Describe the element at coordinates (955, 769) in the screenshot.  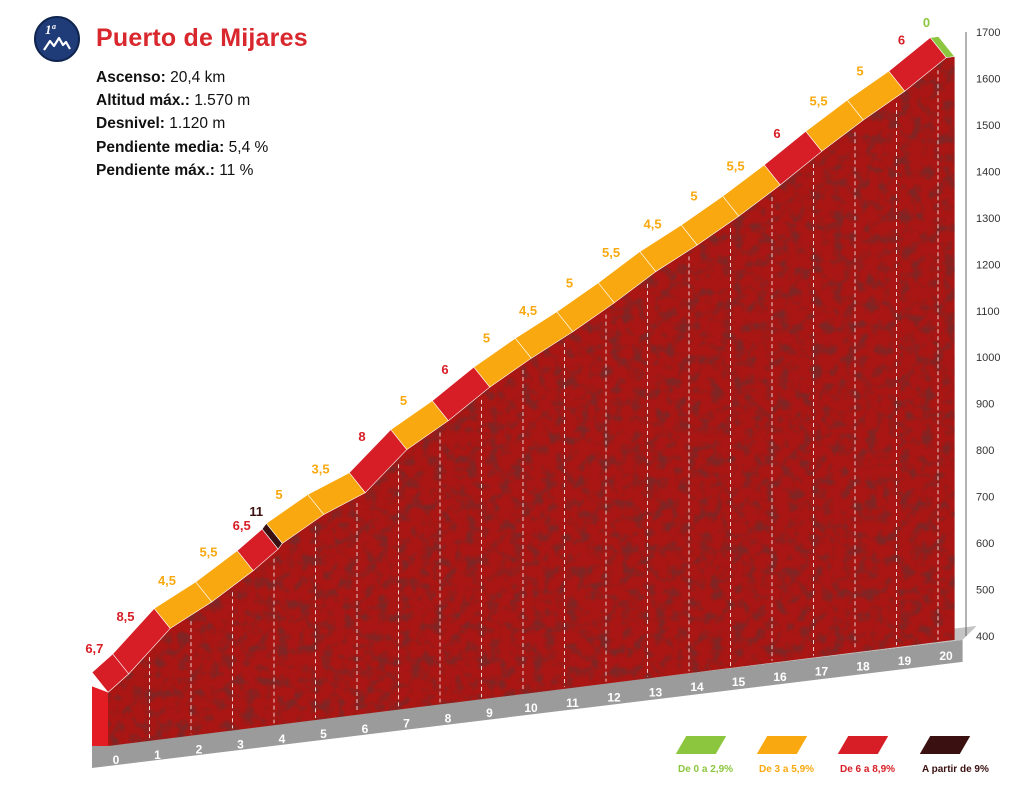
I see `legend-label: A partir de 9%` at that location.